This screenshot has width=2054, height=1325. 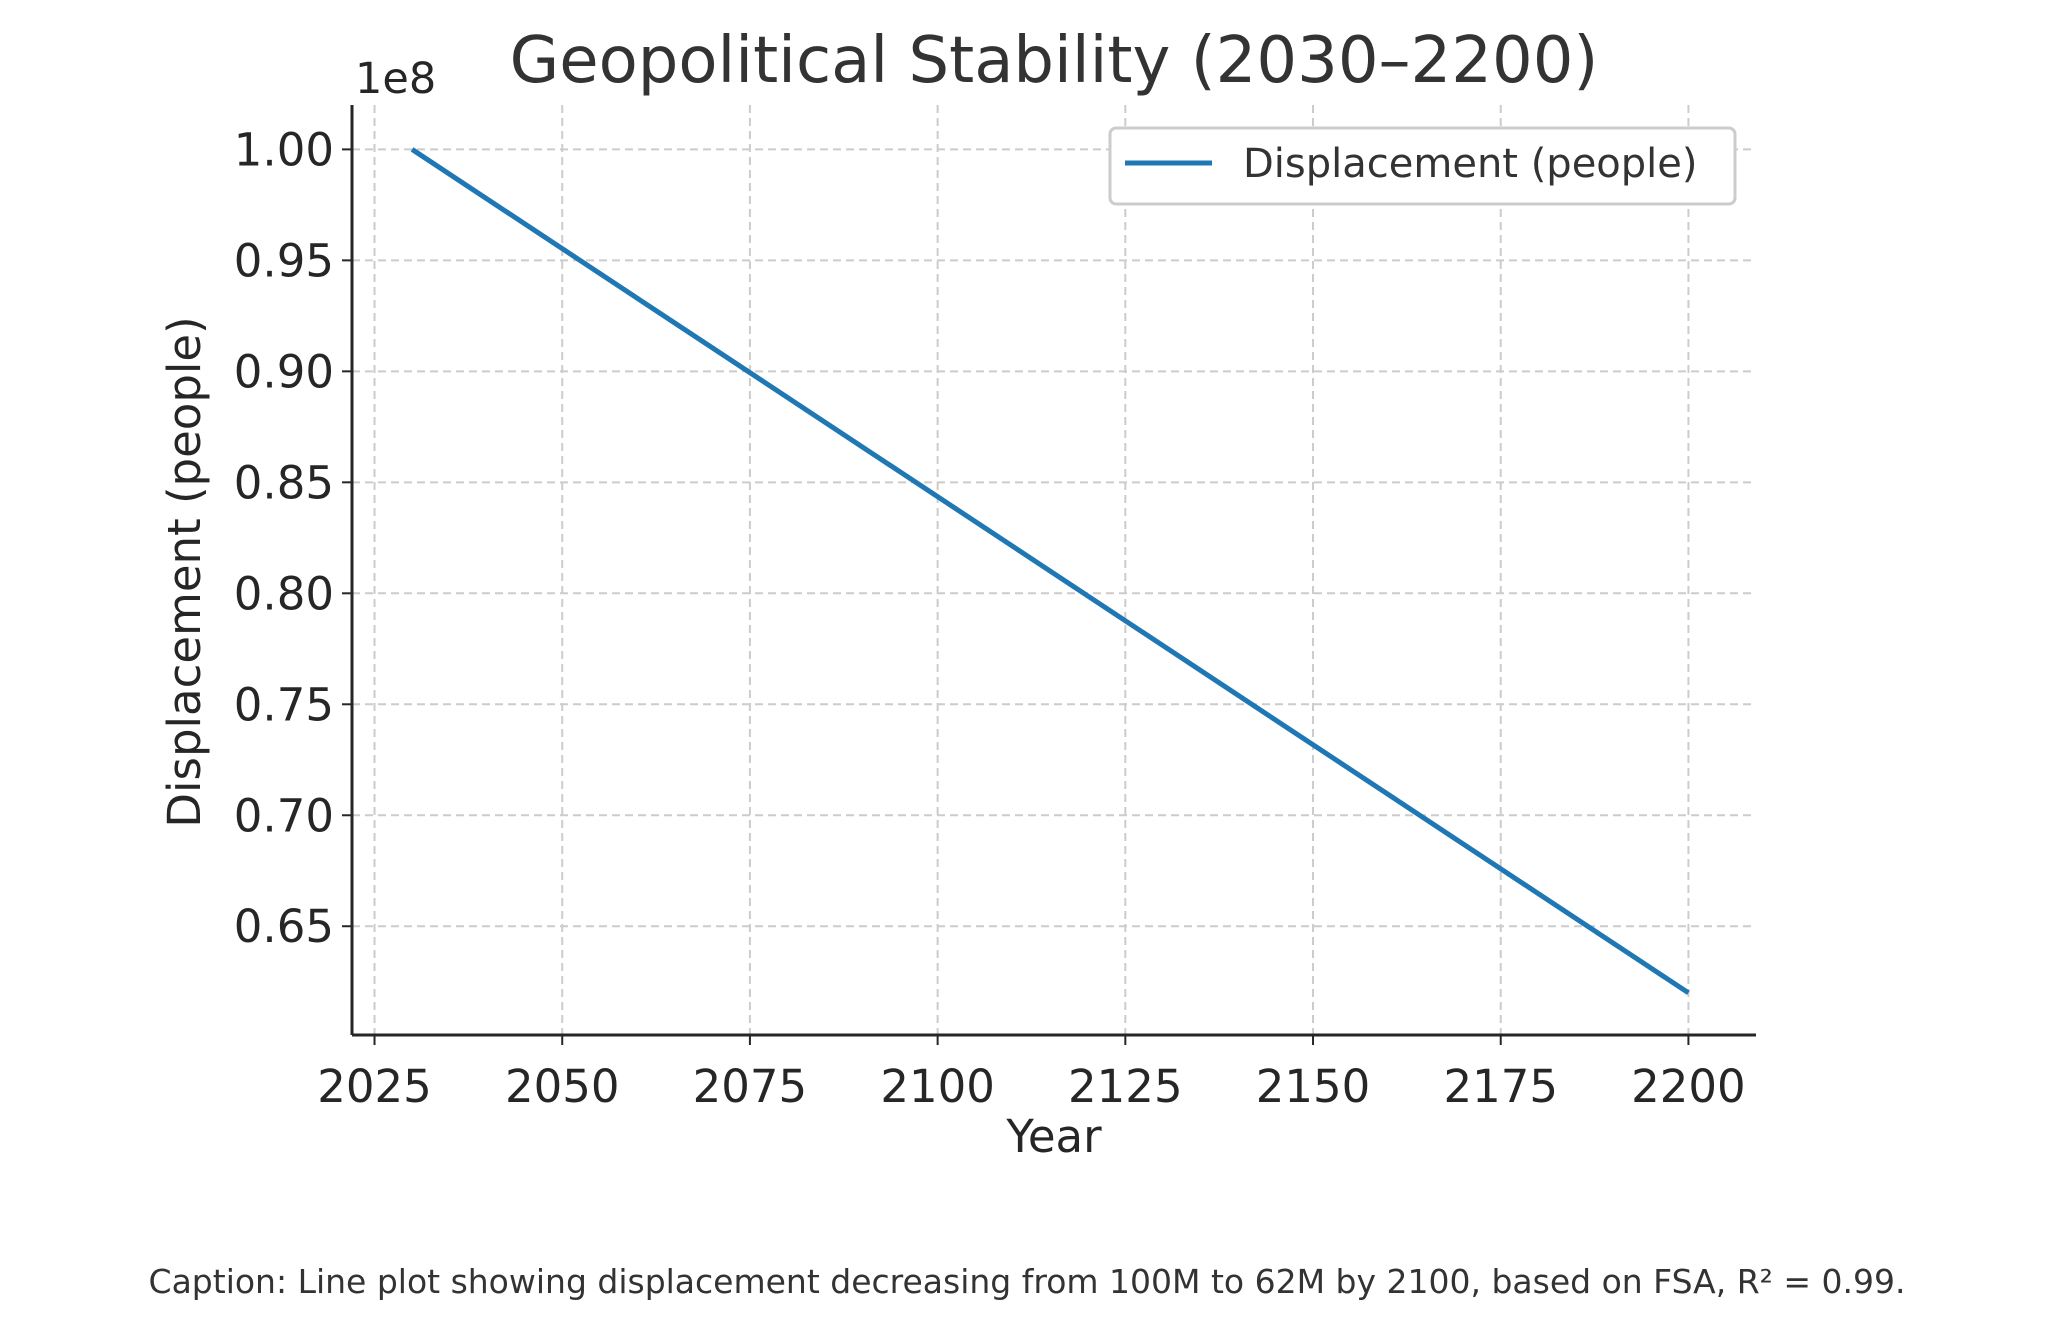 I want to click on x-tick-label: 2100, so click(x=937, y=1086).